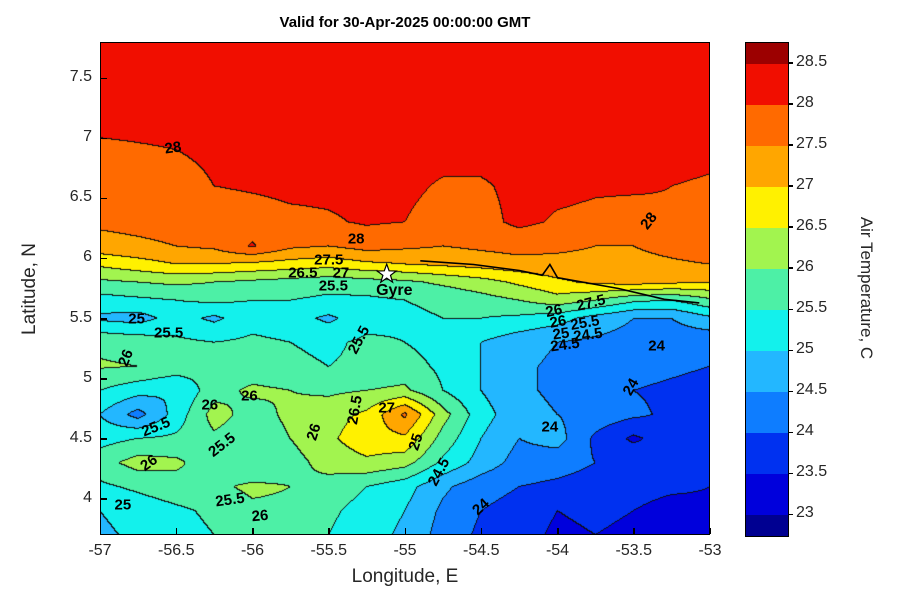 The height and width of the screenshot is (600, 900). I want to click on x-tick-label: -53.5, so click(633, 550).